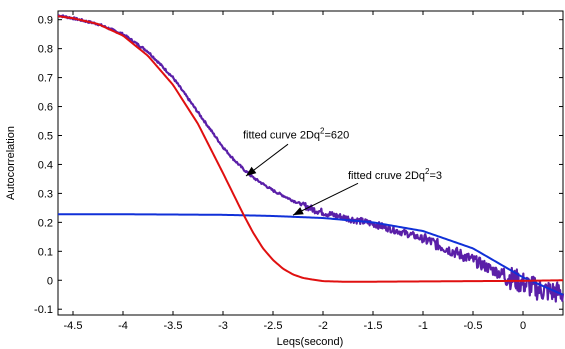 This screenshot has width=565, height=349. Describe the element at coordinates (173, 326) in the screenshot. I see `x-tick-label: -3.5` at that location.